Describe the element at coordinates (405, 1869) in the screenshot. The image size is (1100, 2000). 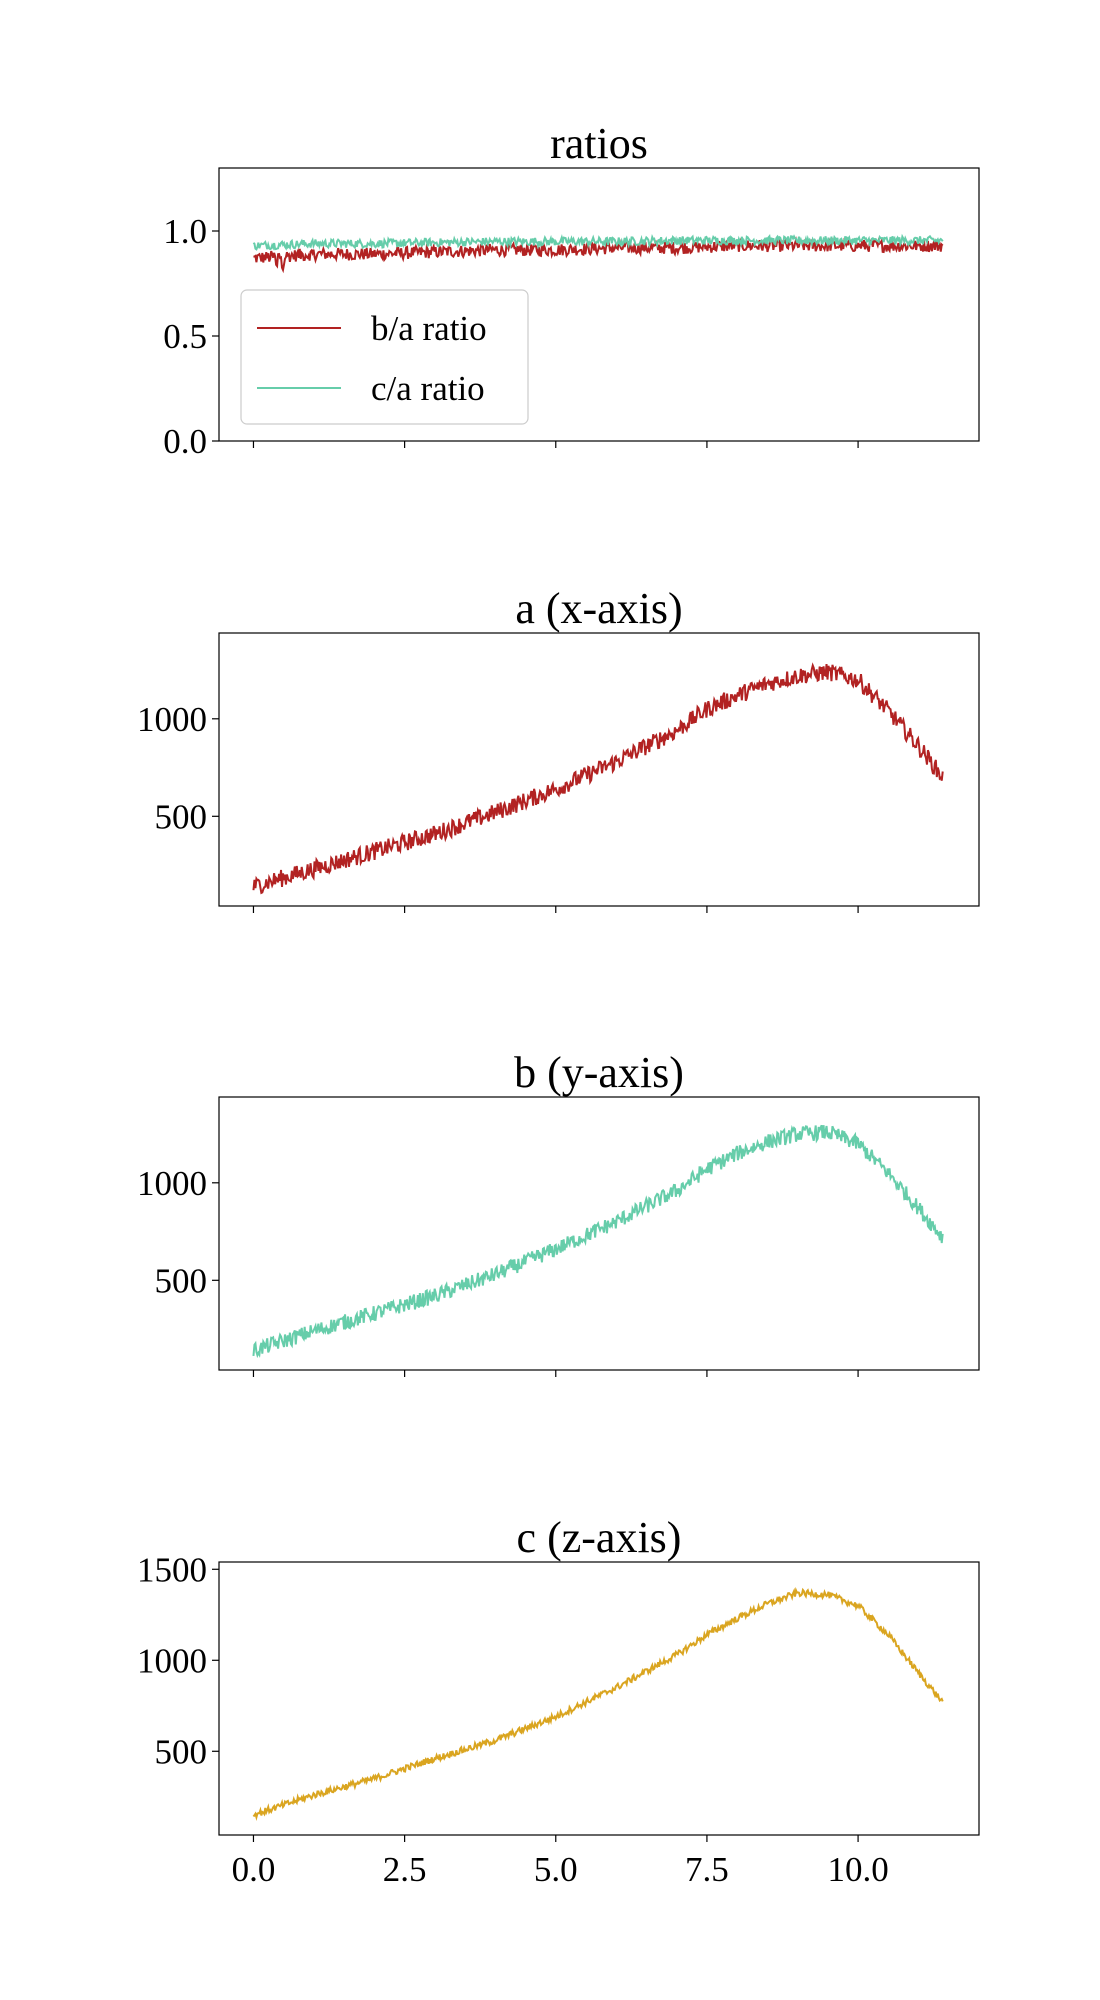
I see `x-tick-label: 2.5` at that location.